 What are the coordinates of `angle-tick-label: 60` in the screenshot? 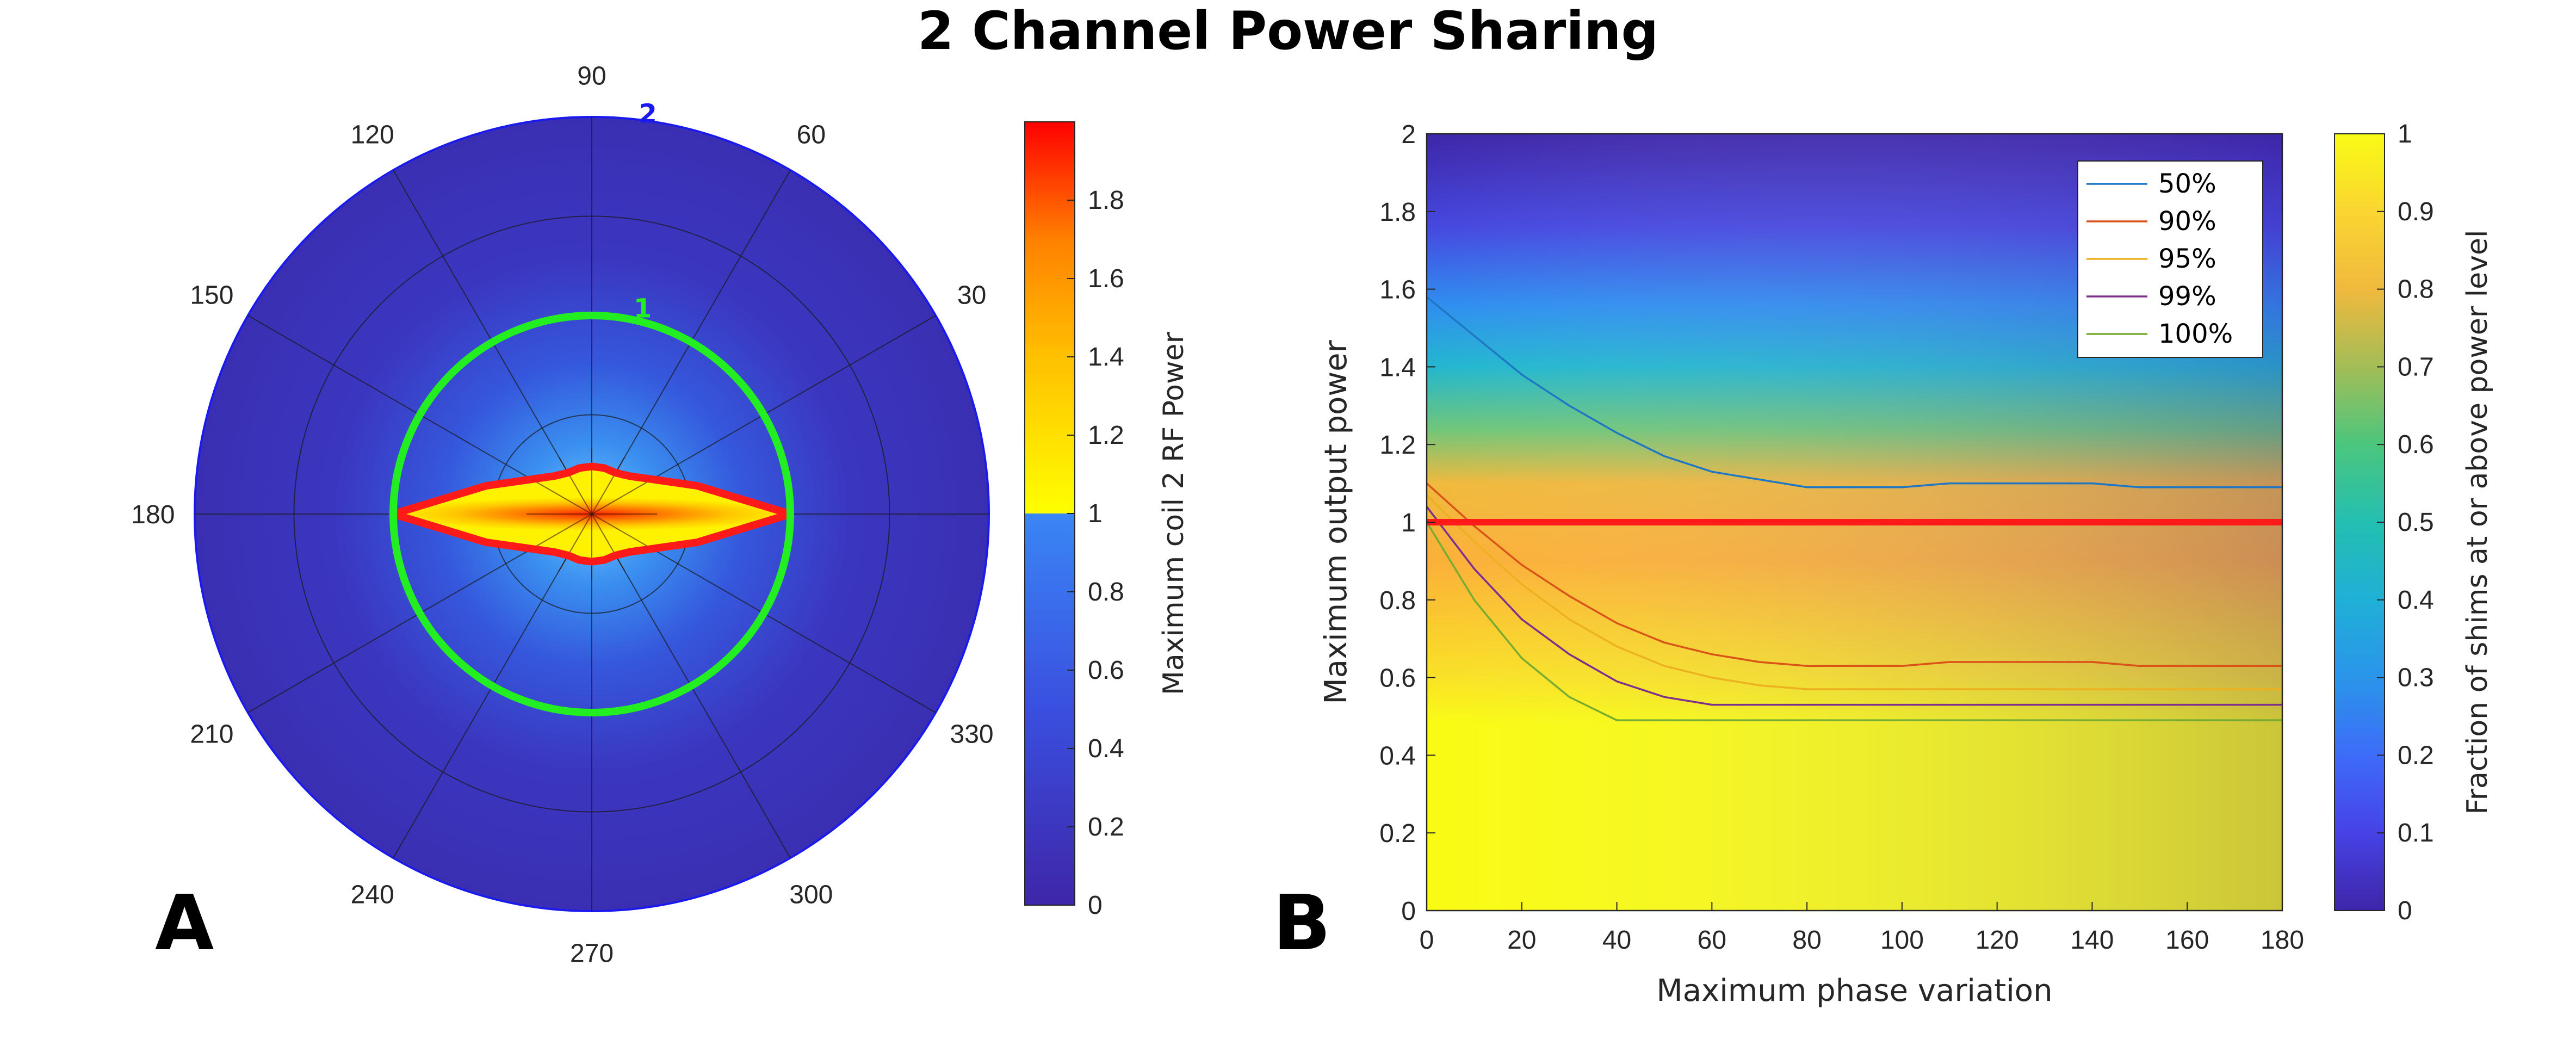 It's located at (811, 134).